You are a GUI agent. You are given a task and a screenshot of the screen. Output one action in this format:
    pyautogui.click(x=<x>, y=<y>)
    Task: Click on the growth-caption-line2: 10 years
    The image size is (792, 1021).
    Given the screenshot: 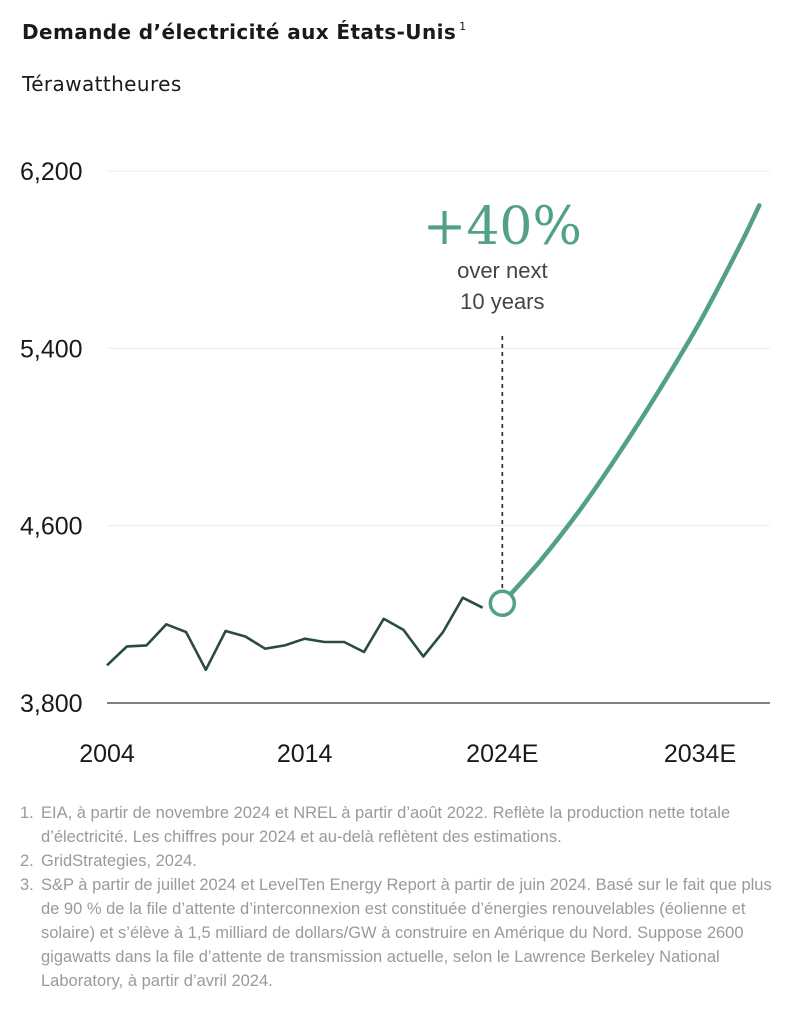 What is the action you would take?
    pyautogui.click(x=502, y=301)
    